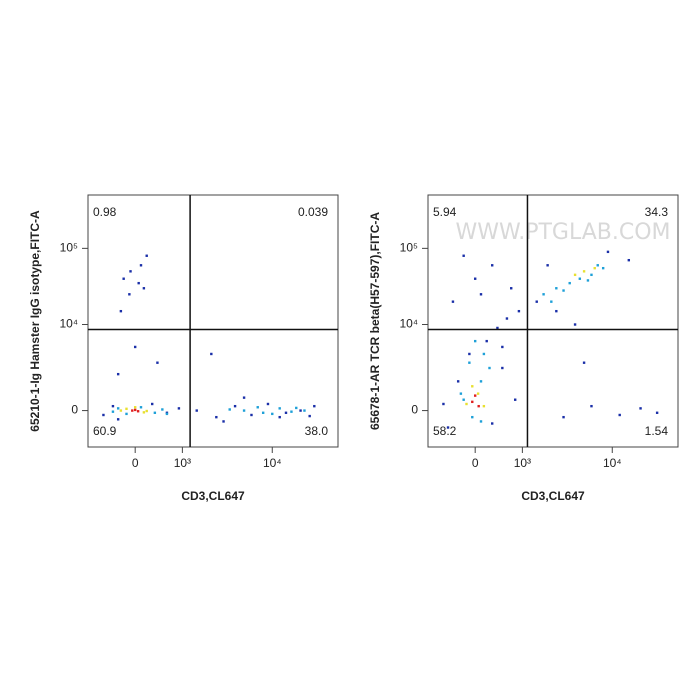  I want to click on y-axis-title: 65678-1-AR TCR beta(H57-597),FITC-A, so click(375, 321).